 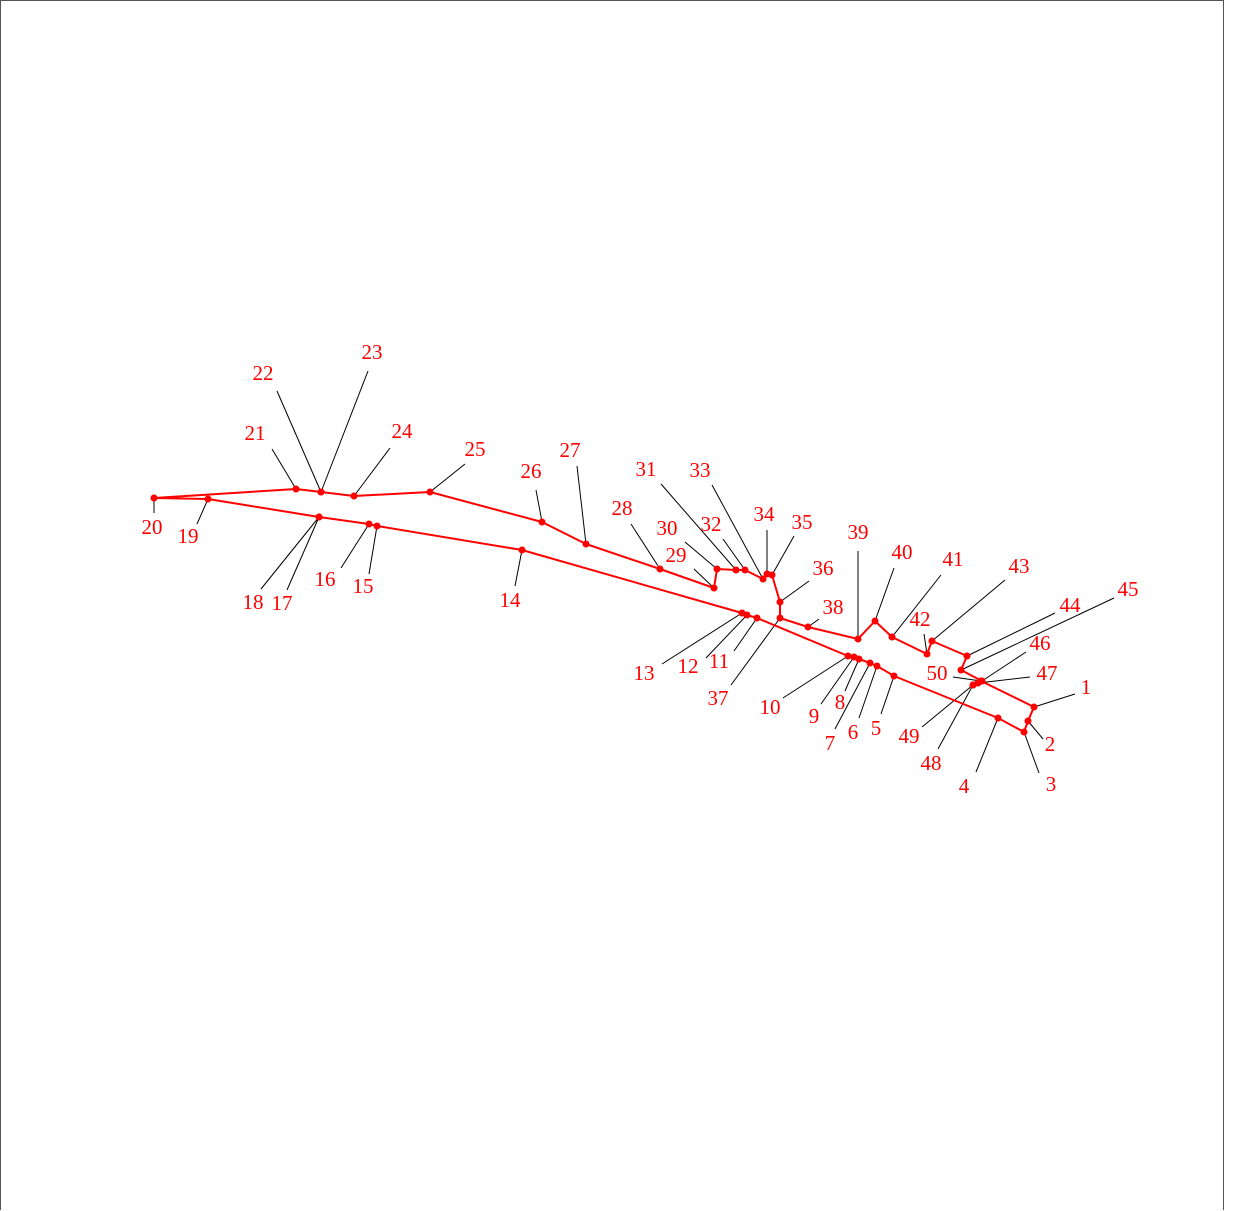 I want to click on vertex-label-4: 4, so click(x=964, y=786).